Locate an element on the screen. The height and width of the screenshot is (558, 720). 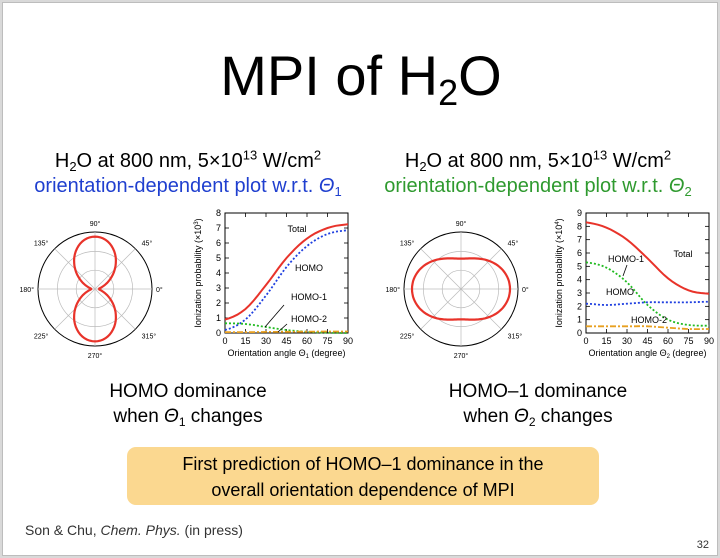
x-axis-label-sub: 2 is located at coordinates (669, 357).